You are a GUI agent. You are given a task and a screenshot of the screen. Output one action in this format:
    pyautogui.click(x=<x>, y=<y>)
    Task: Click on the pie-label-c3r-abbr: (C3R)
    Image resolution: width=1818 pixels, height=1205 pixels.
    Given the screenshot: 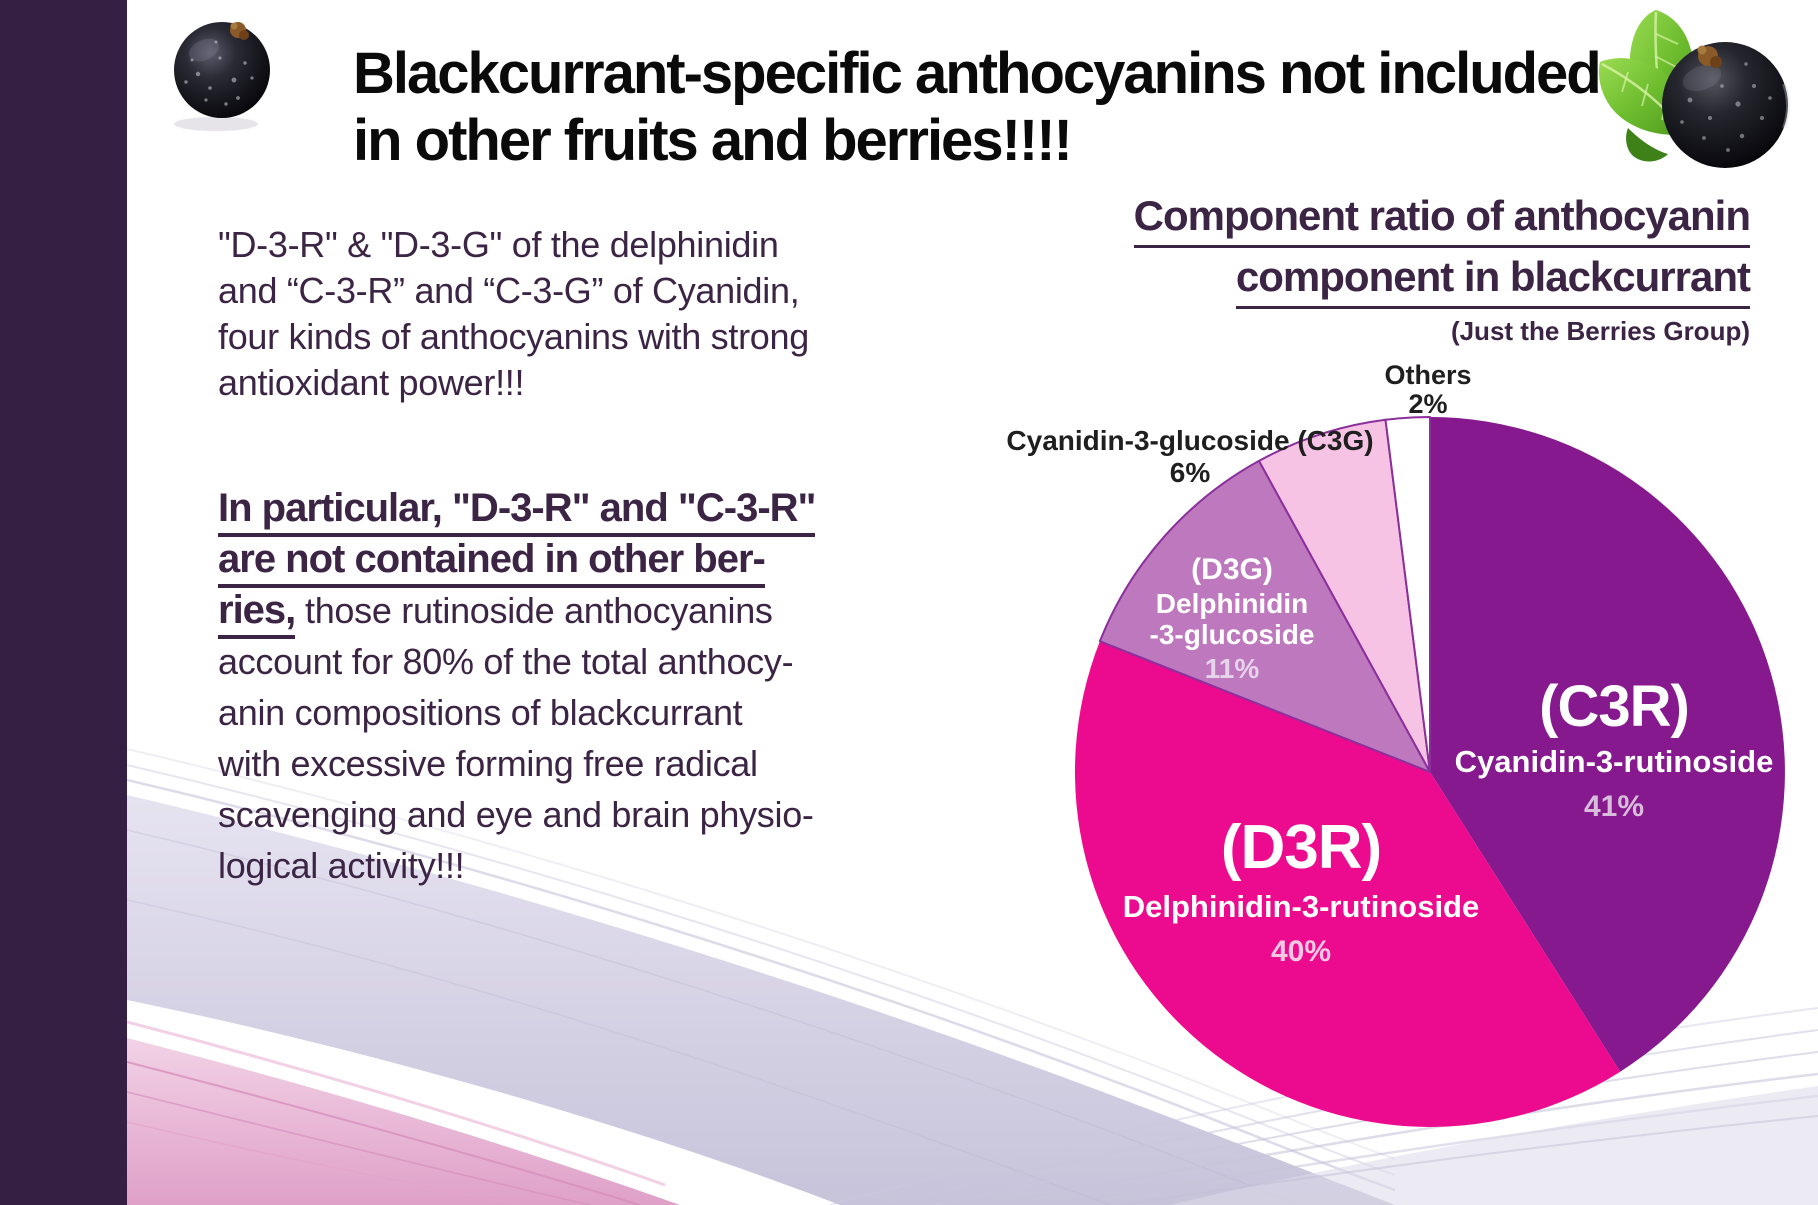 What is the action you would take?
    pyautogui.click(x=1614, y=706)
    